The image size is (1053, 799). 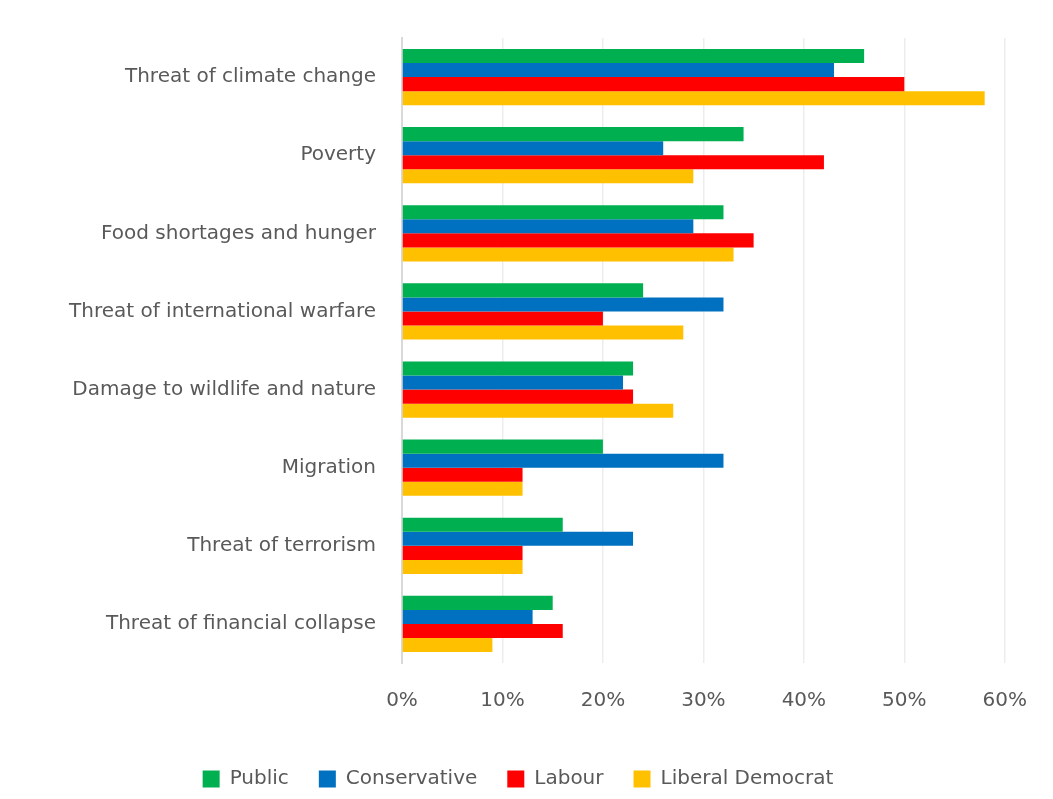 What do you see at coordinates (249, 75) in the screenshot?
I see `y-tick-label: Threat of climate change` at bounding box center [249, 75].